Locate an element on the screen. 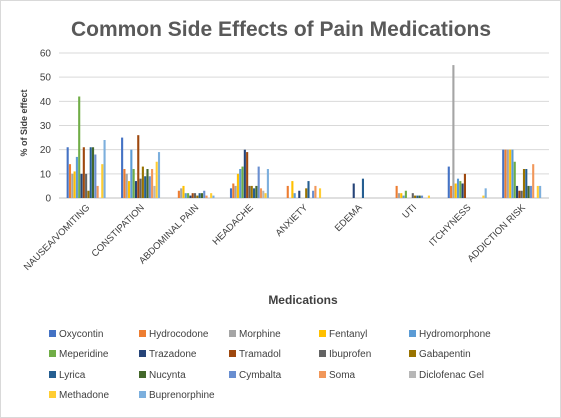 The image size is (561, 418). legend-label: Oxycontin is located at coordinates (81, 334).